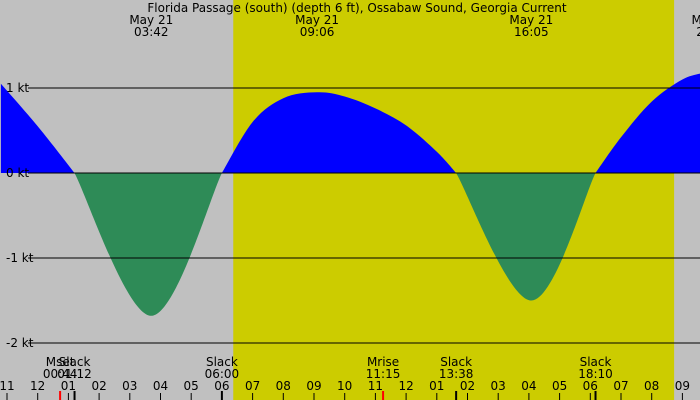  Describe the element at coordinates (531, 32) in the screenshot. I see `top-time-label: 16:05` at that location.